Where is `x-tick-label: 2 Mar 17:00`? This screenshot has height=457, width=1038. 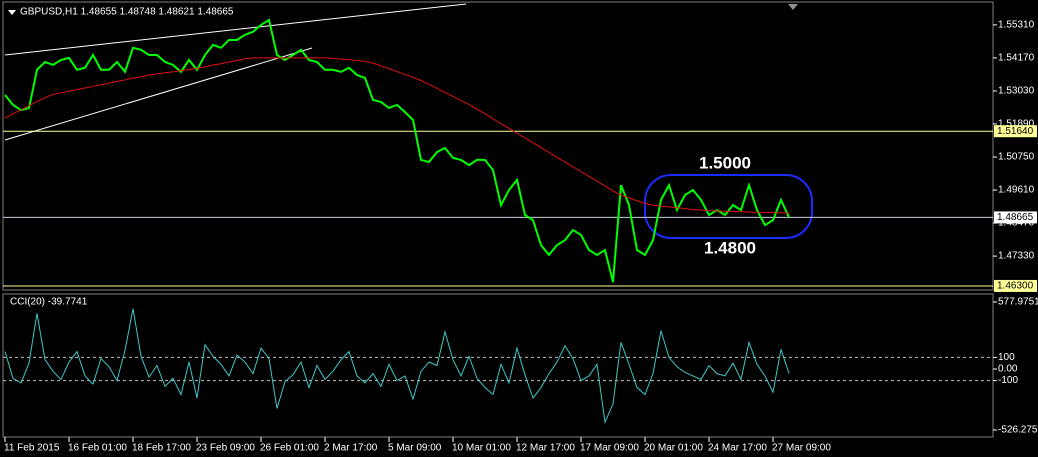 x-tick-label: 2 Mar 17:00 is located at coordinates (351, 448).